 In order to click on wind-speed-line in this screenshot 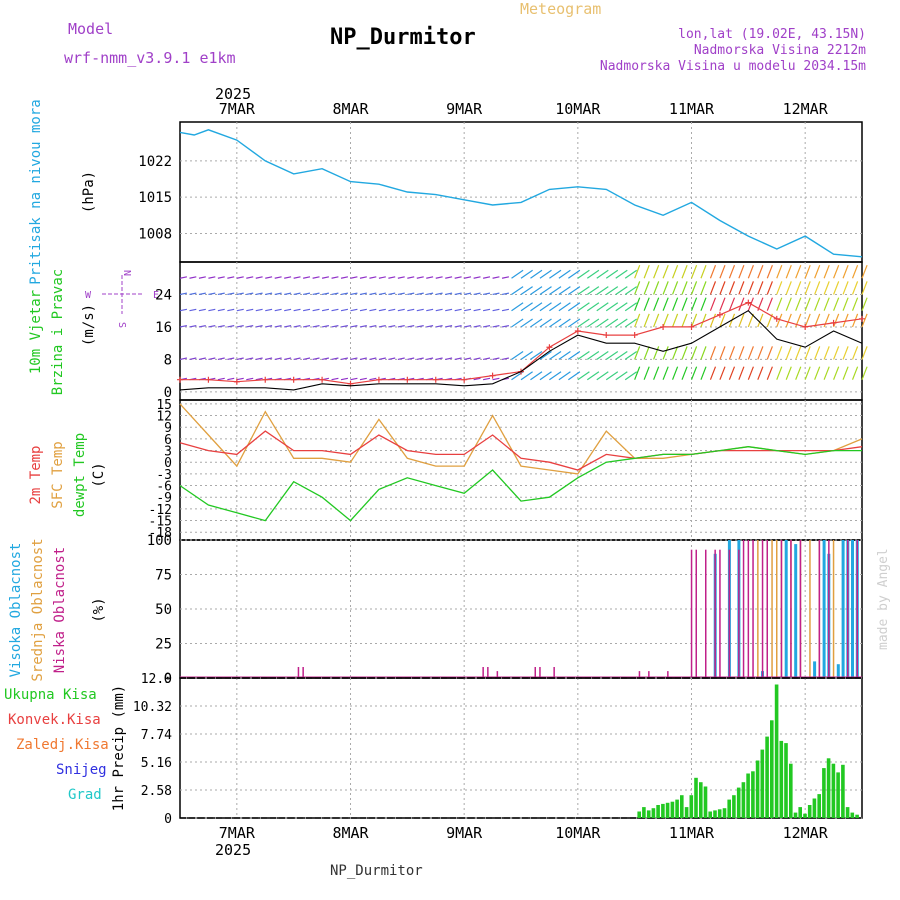, I will do `click(521, 350)`.